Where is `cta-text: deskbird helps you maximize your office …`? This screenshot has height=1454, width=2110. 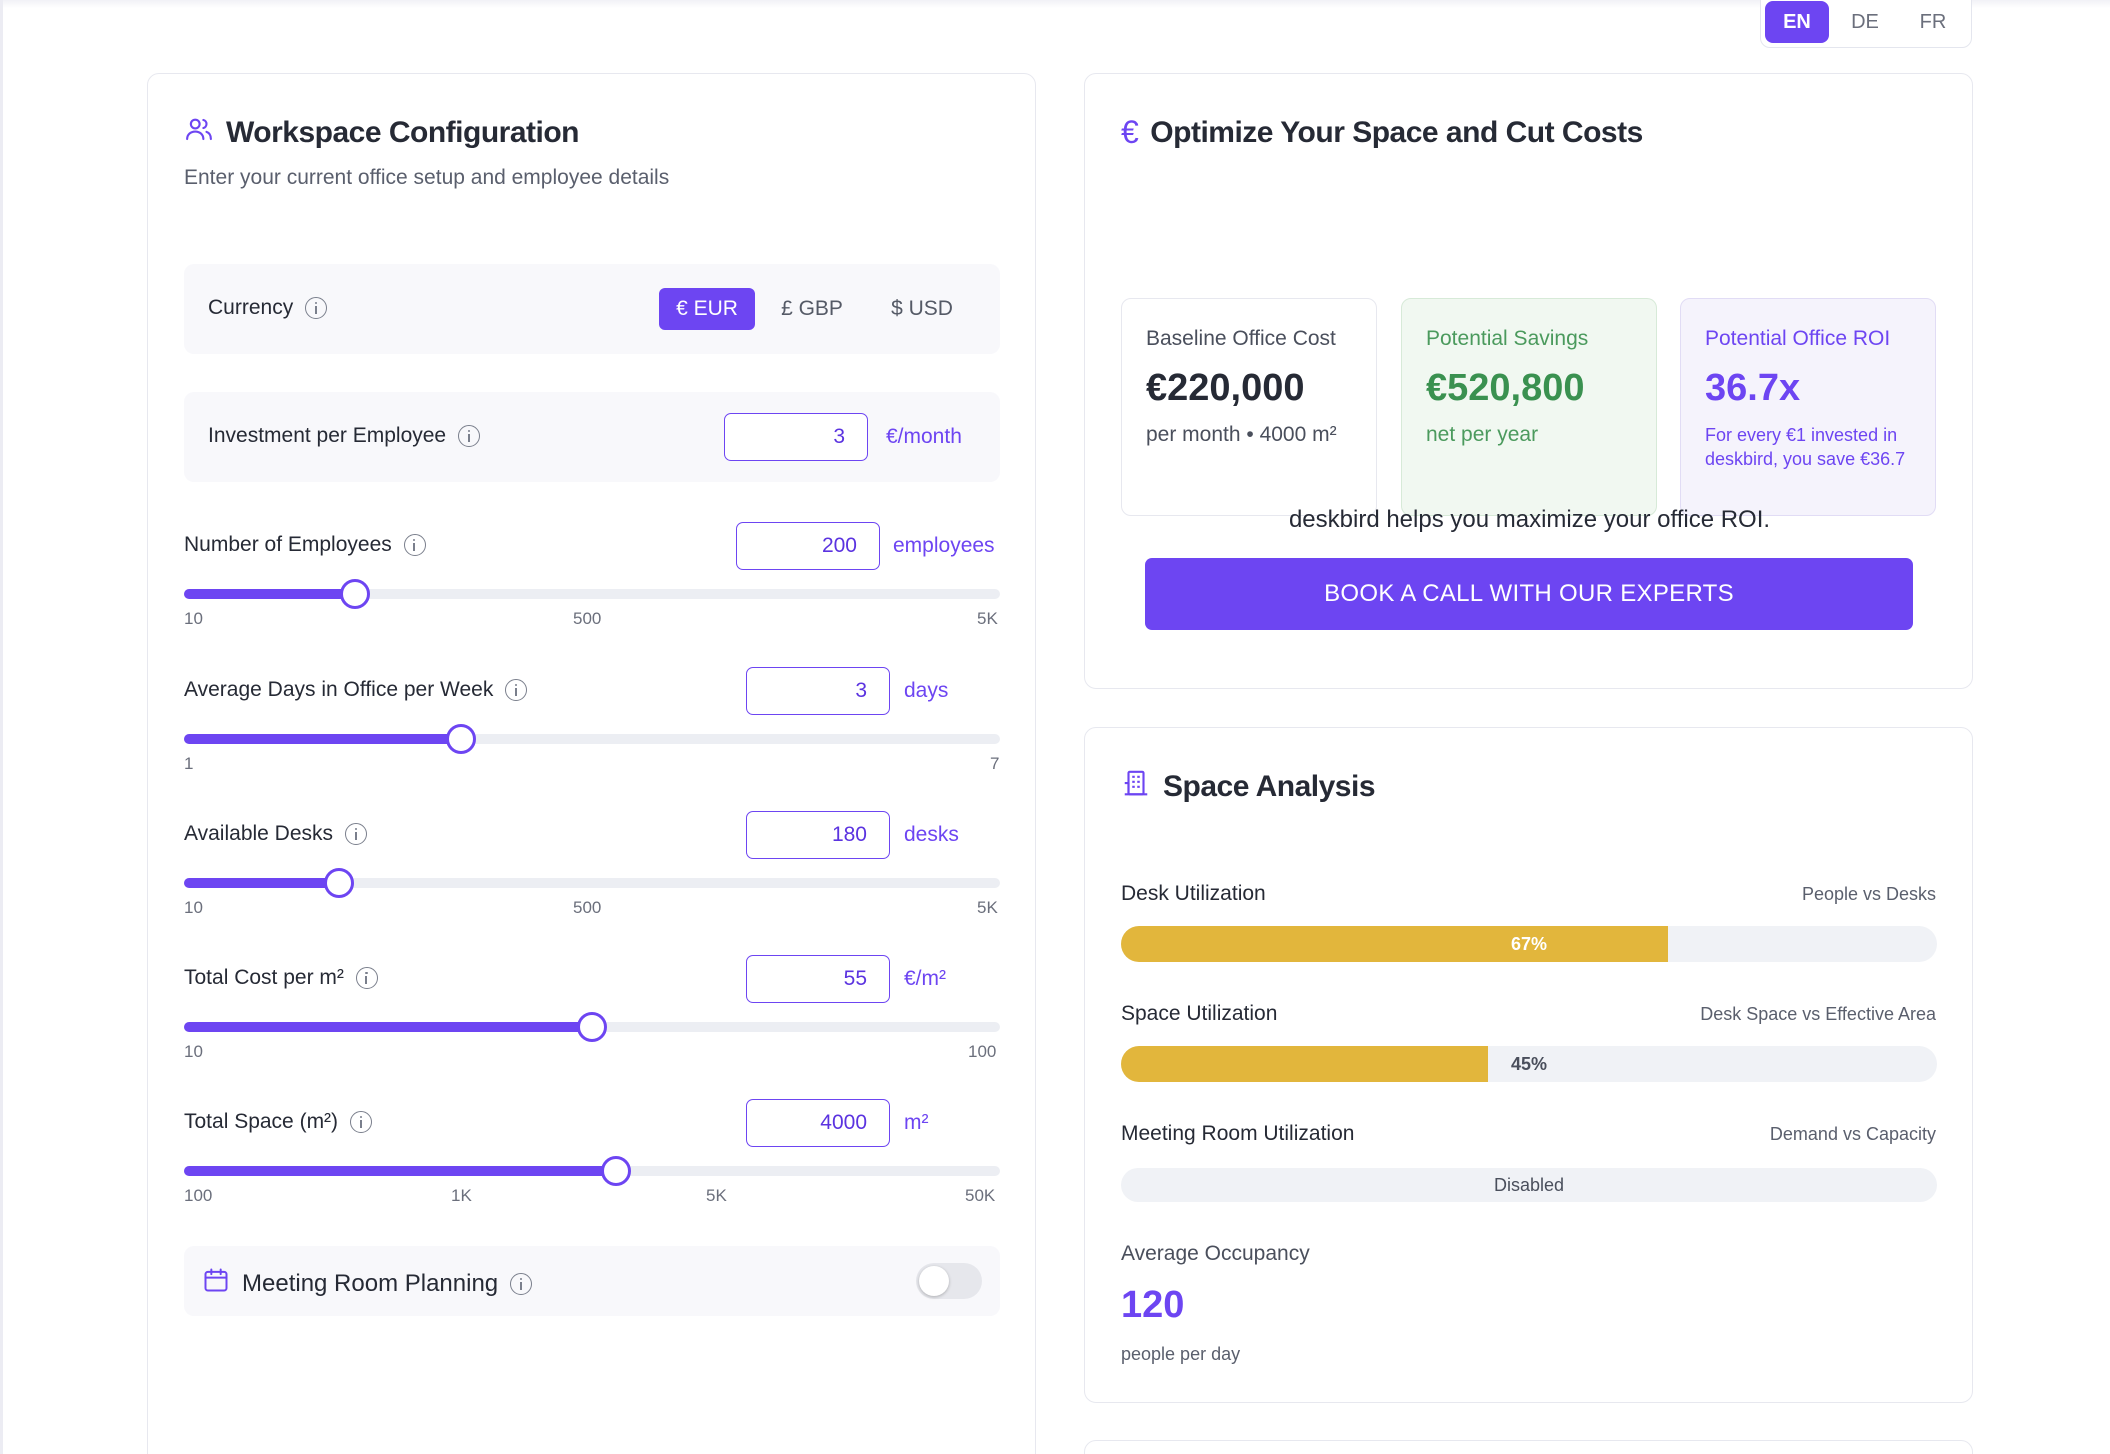 cta-text: deskbird helps you maximize your office … is located at coordinates (1529, 519).